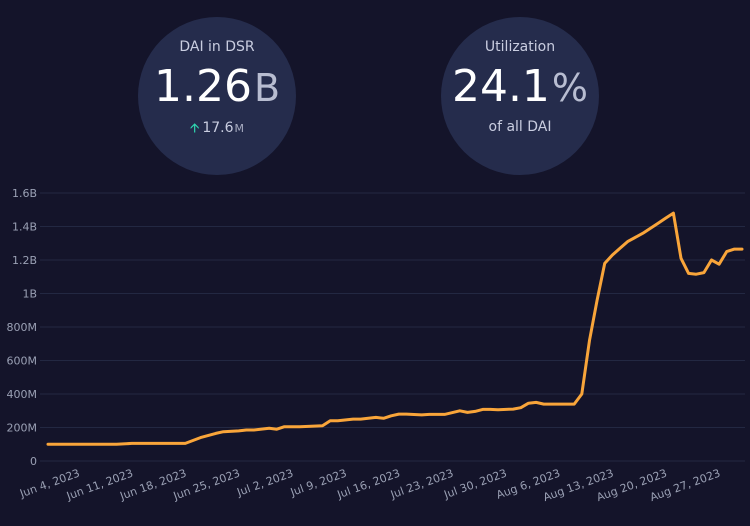 This screenshot has height=526, width=750. What do you see at coordinates (22, 428) in the screenshot?
I see `y-tick-label: 200M` at bounding box center [22, 428].